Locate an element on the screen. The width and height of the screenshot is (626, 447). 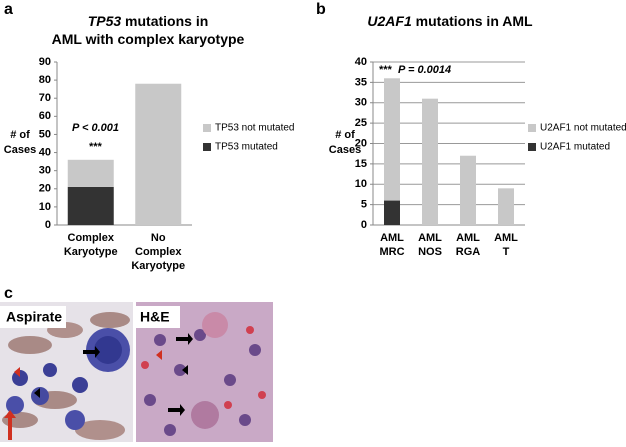
chart-title: AML with complex karyotype is located at coordinates (148, 39).